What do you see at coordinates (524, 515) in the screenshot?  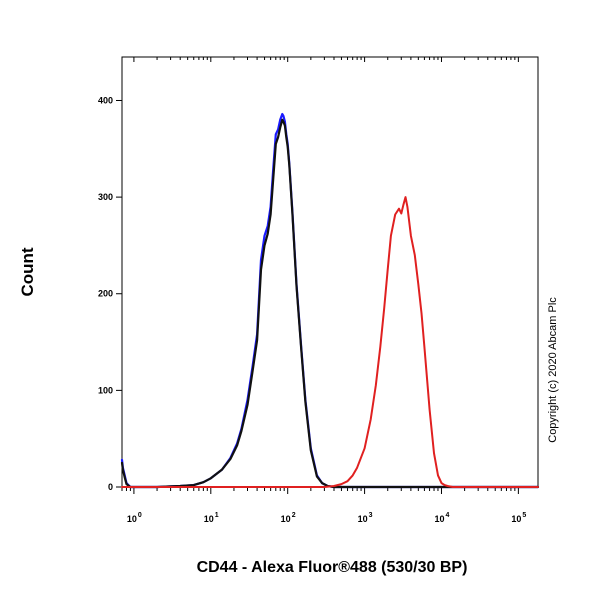 I see `x-tick-exponent: 5` at bounding box center [524, 515].